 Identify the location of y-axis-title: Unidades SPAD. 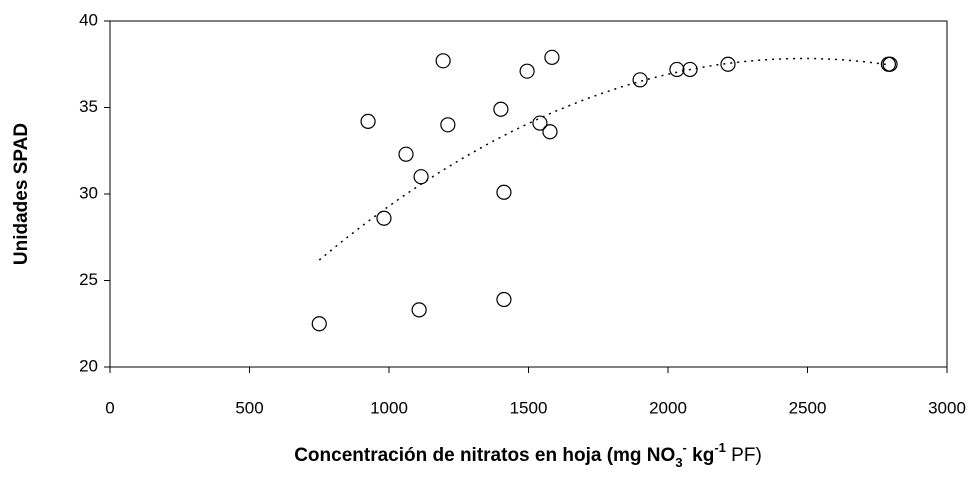
(21, 194).